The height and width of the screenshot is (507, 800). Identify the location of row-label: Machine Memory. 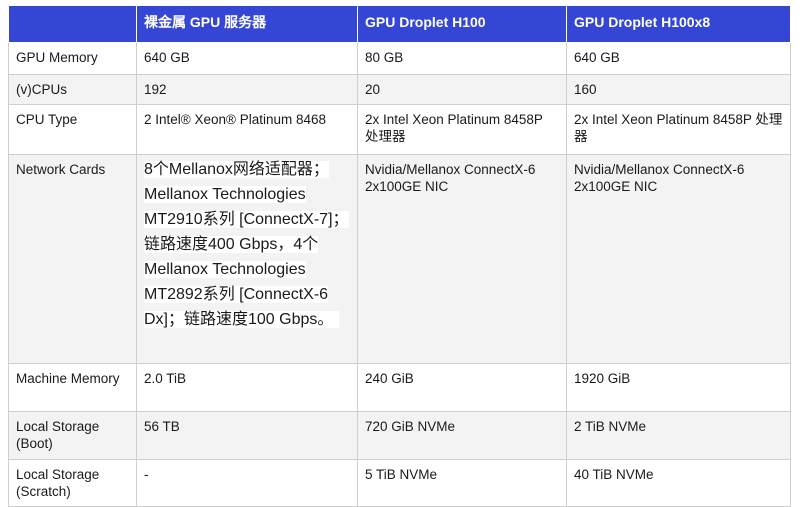
(72, 387).